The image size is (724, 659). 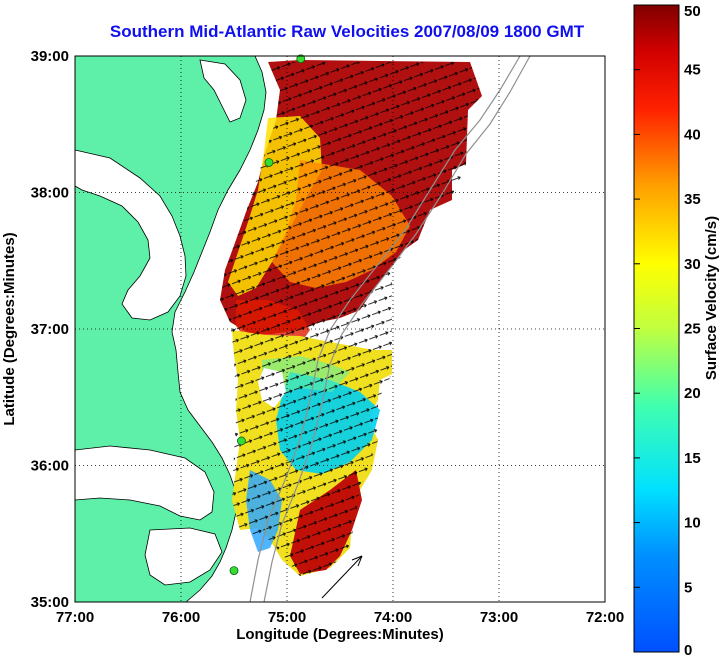 What do you see at coordinates (605, 617) in the screenshot?
I see `x-tick-label: 72:00` at bounding box center [605, 617].